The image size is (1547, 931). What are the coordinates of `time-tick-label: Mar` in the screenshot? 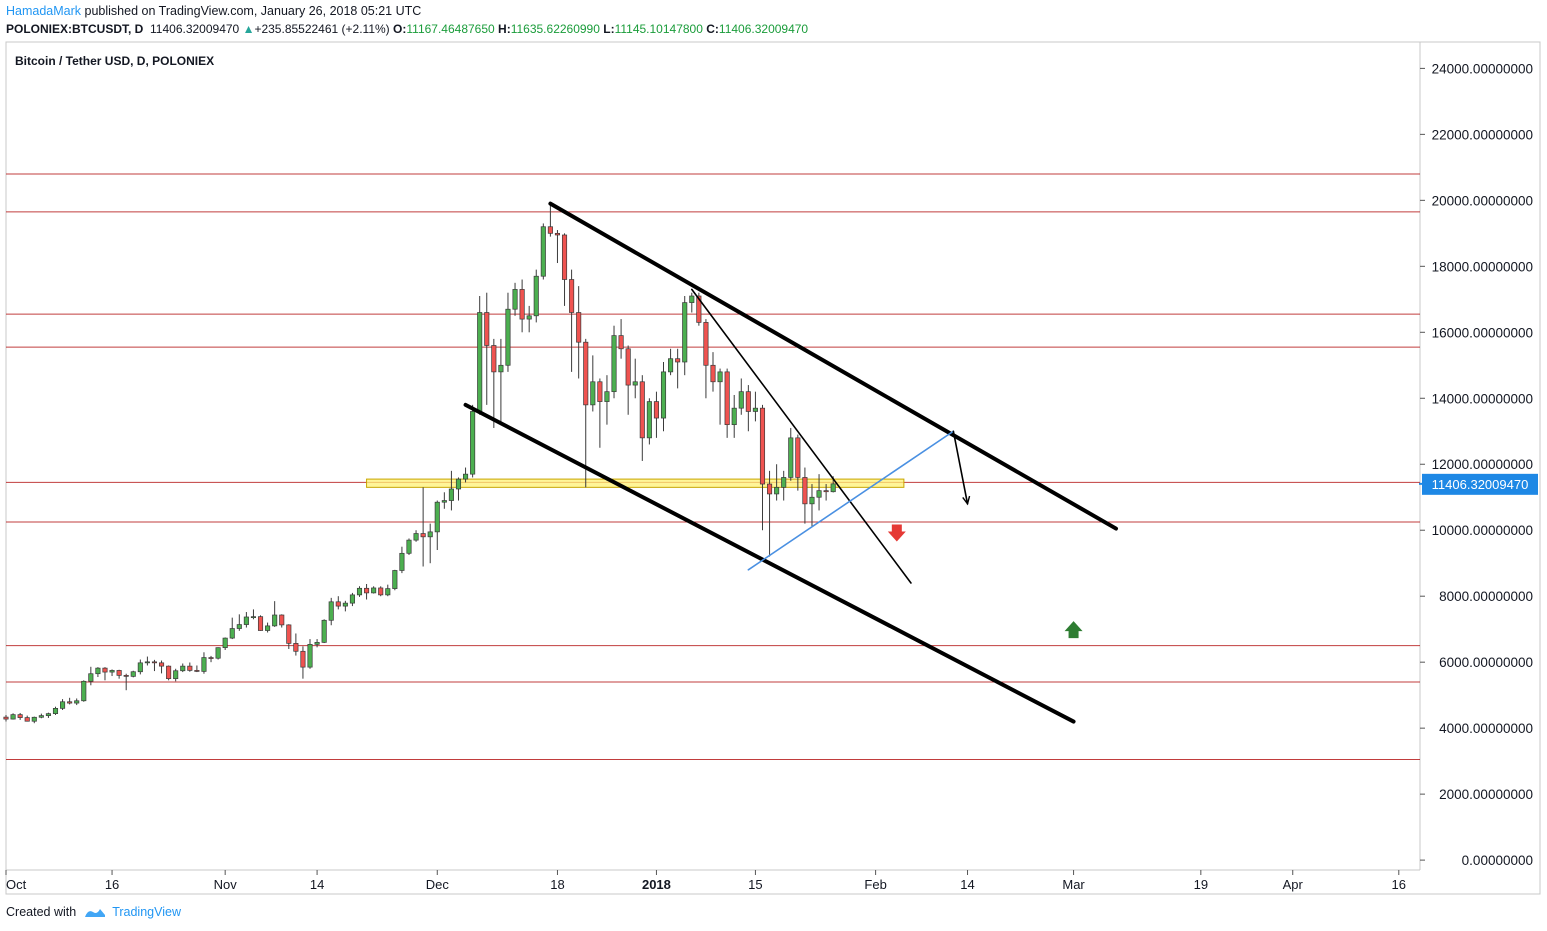 It's located at (1073, 884).